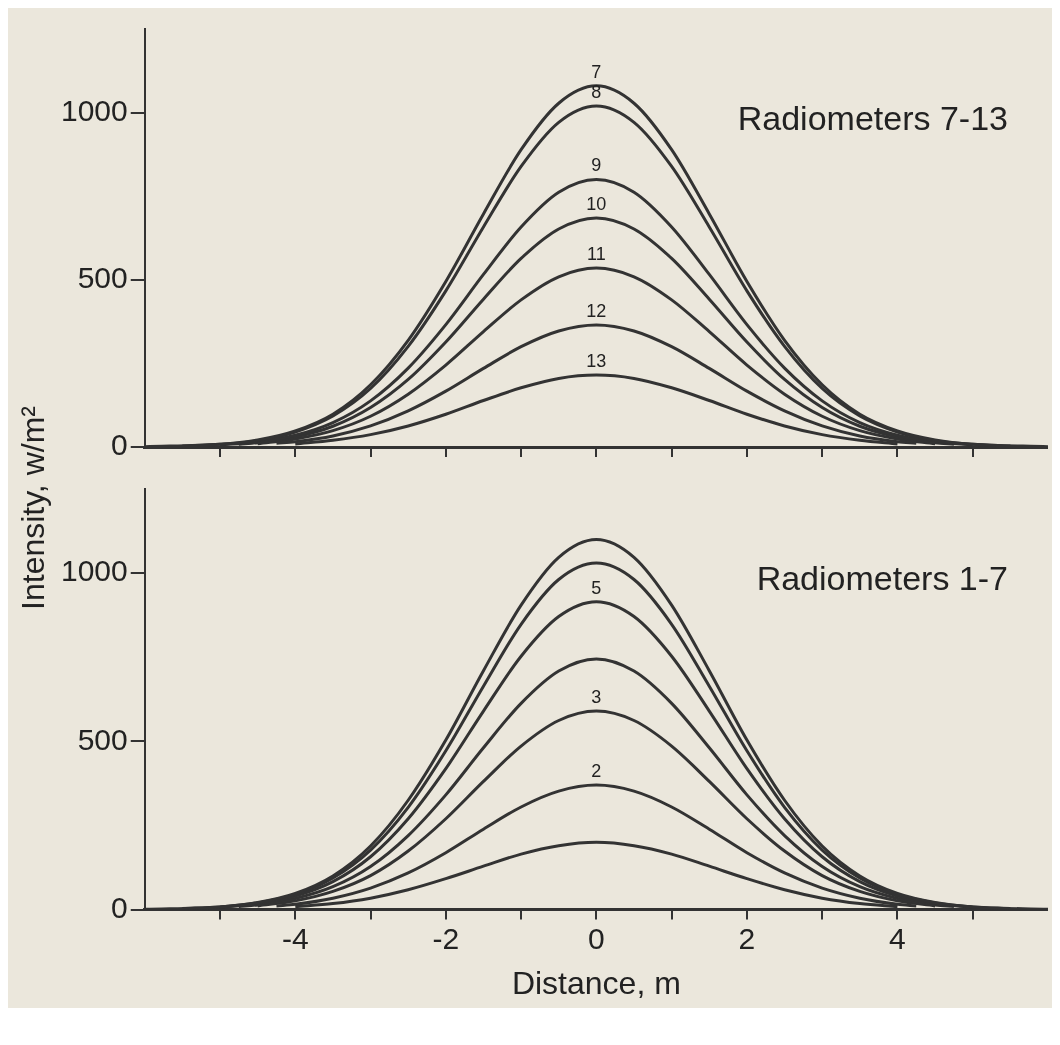 Image resolution: width=1060 pixels, height=1045 pixels. I want to click on series-label: 12, so click(596, 310).